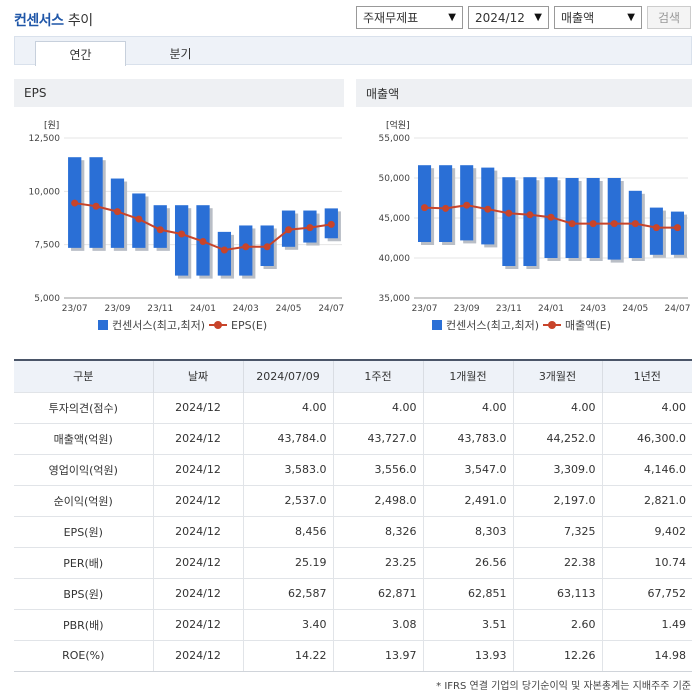 The height and width of the screenshot is (697, 699). I want to click on row-value: 3,309.0, so click(557, 469).